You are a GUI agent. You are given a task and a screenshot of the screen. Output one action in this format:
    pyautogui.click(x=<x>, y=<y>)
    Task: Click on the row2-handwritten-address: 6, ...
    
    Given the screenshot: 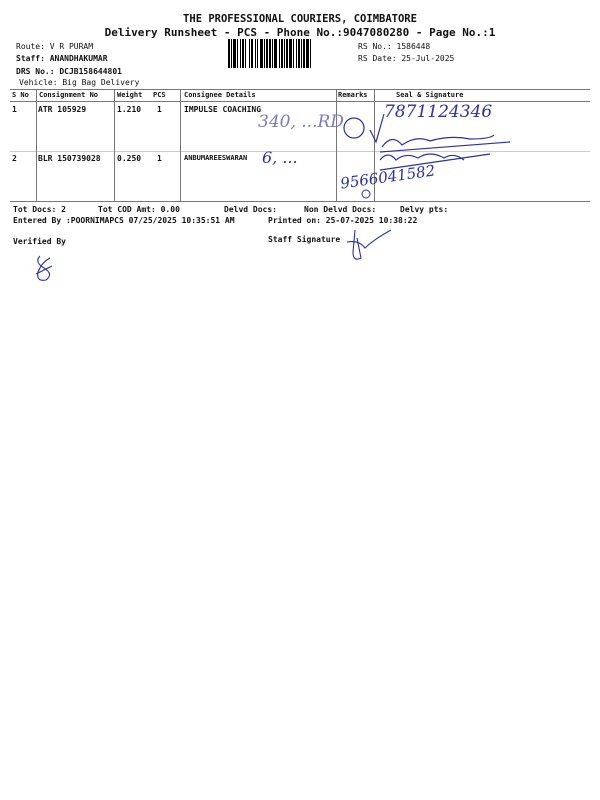 What is the action you would take?
    pyautogui.click(x=280, y=157)
    